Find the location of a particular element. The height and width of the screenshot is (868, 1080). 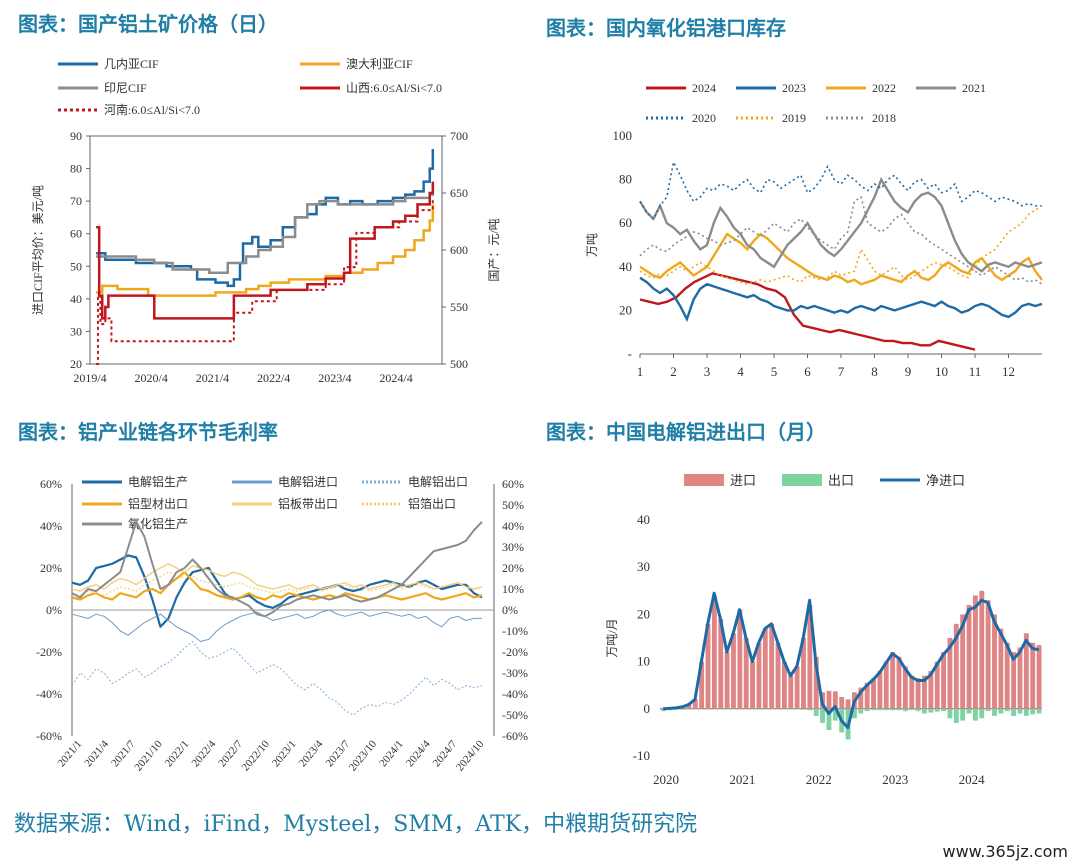

y-tick-label: 90 is located at coordinates (76, 136).